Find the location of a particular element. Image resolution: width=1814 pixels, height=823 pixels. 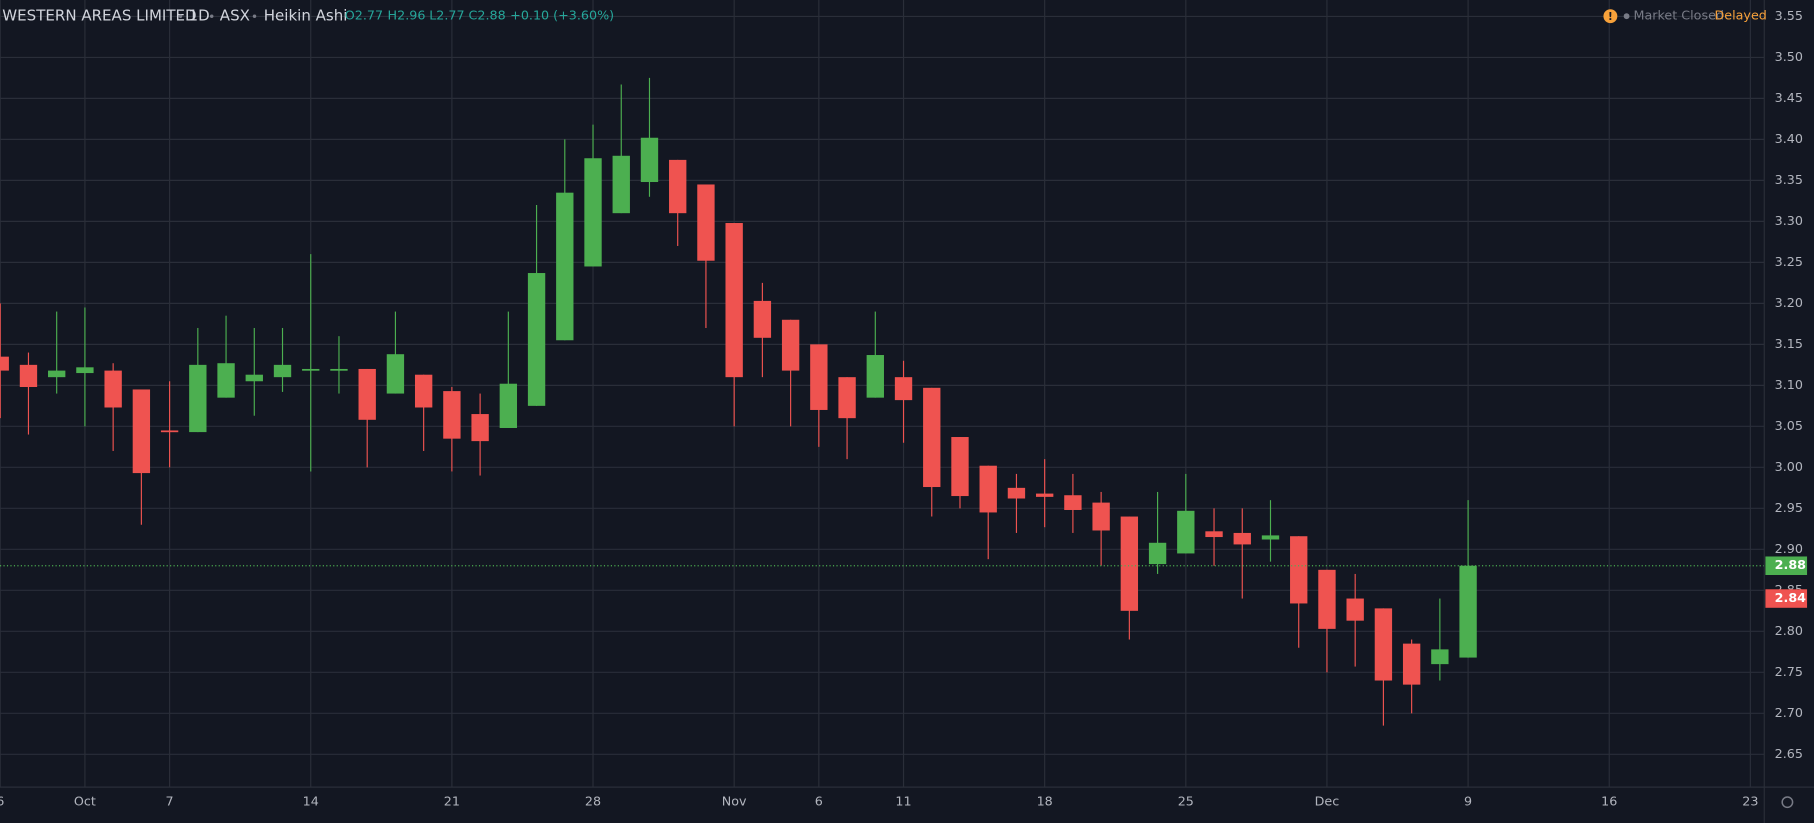

gear is located at coordinates (1787, 802).